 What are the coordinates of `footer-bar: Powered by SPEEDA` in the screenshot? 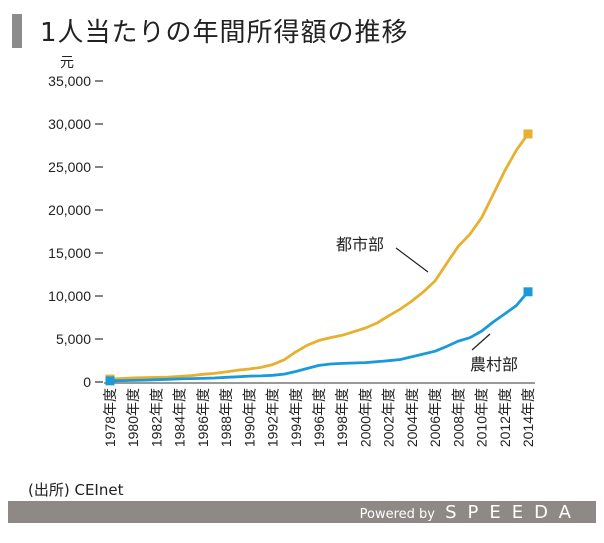 It's located at (302, 512).